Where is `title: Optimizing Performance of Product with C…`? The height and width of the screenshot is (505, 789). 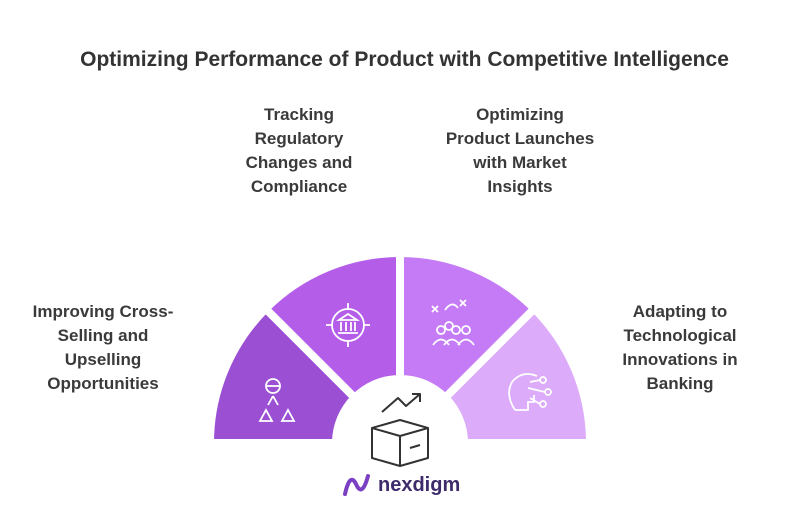 title: Optimizing Performance of Product with C… is located at coordinates (404, 59).